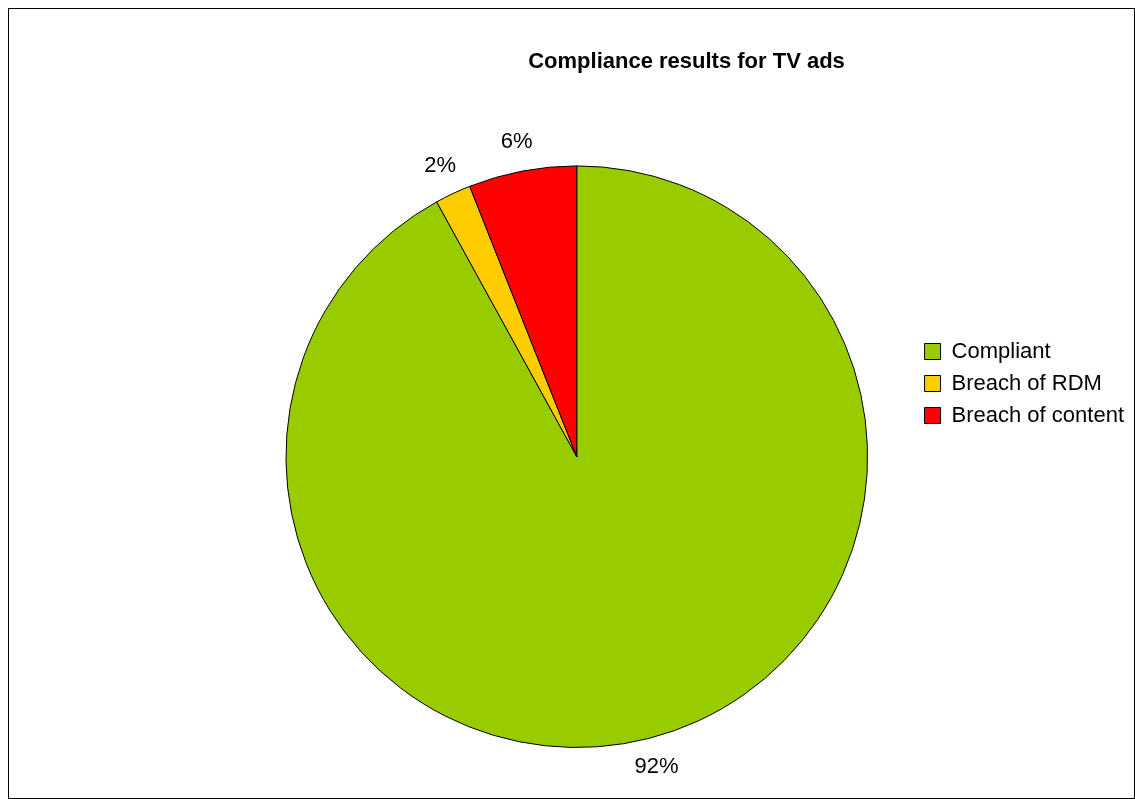  I want to click on data-label: 92%, so click(656, 766).